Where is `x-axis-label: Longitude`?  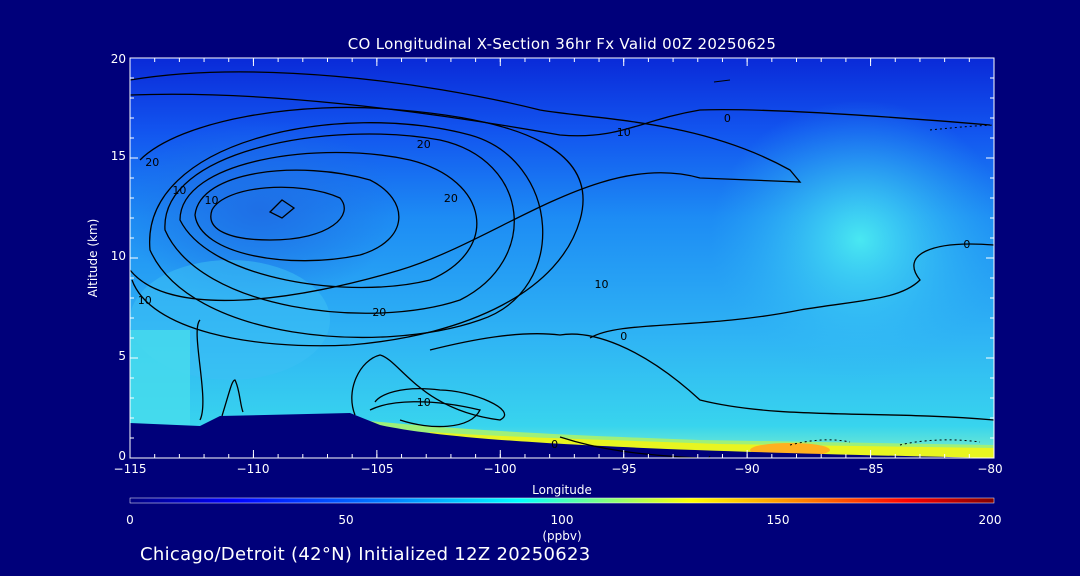
x-axis-label: Longitude is located at coordinates (562, 490).